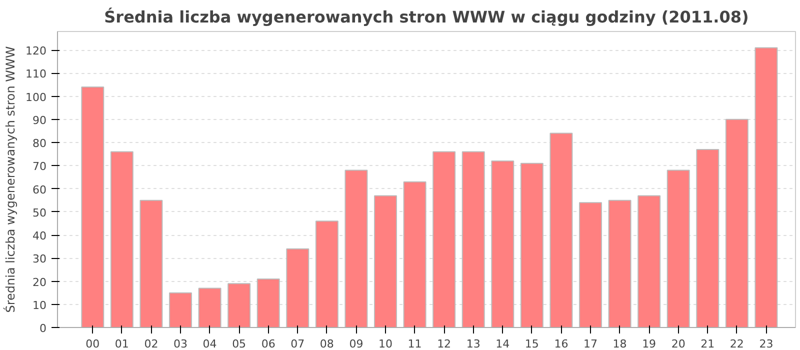 The width and height of the screenshot is (800, 350). I want to click on x-tick-label: 02, so click(151, 344).